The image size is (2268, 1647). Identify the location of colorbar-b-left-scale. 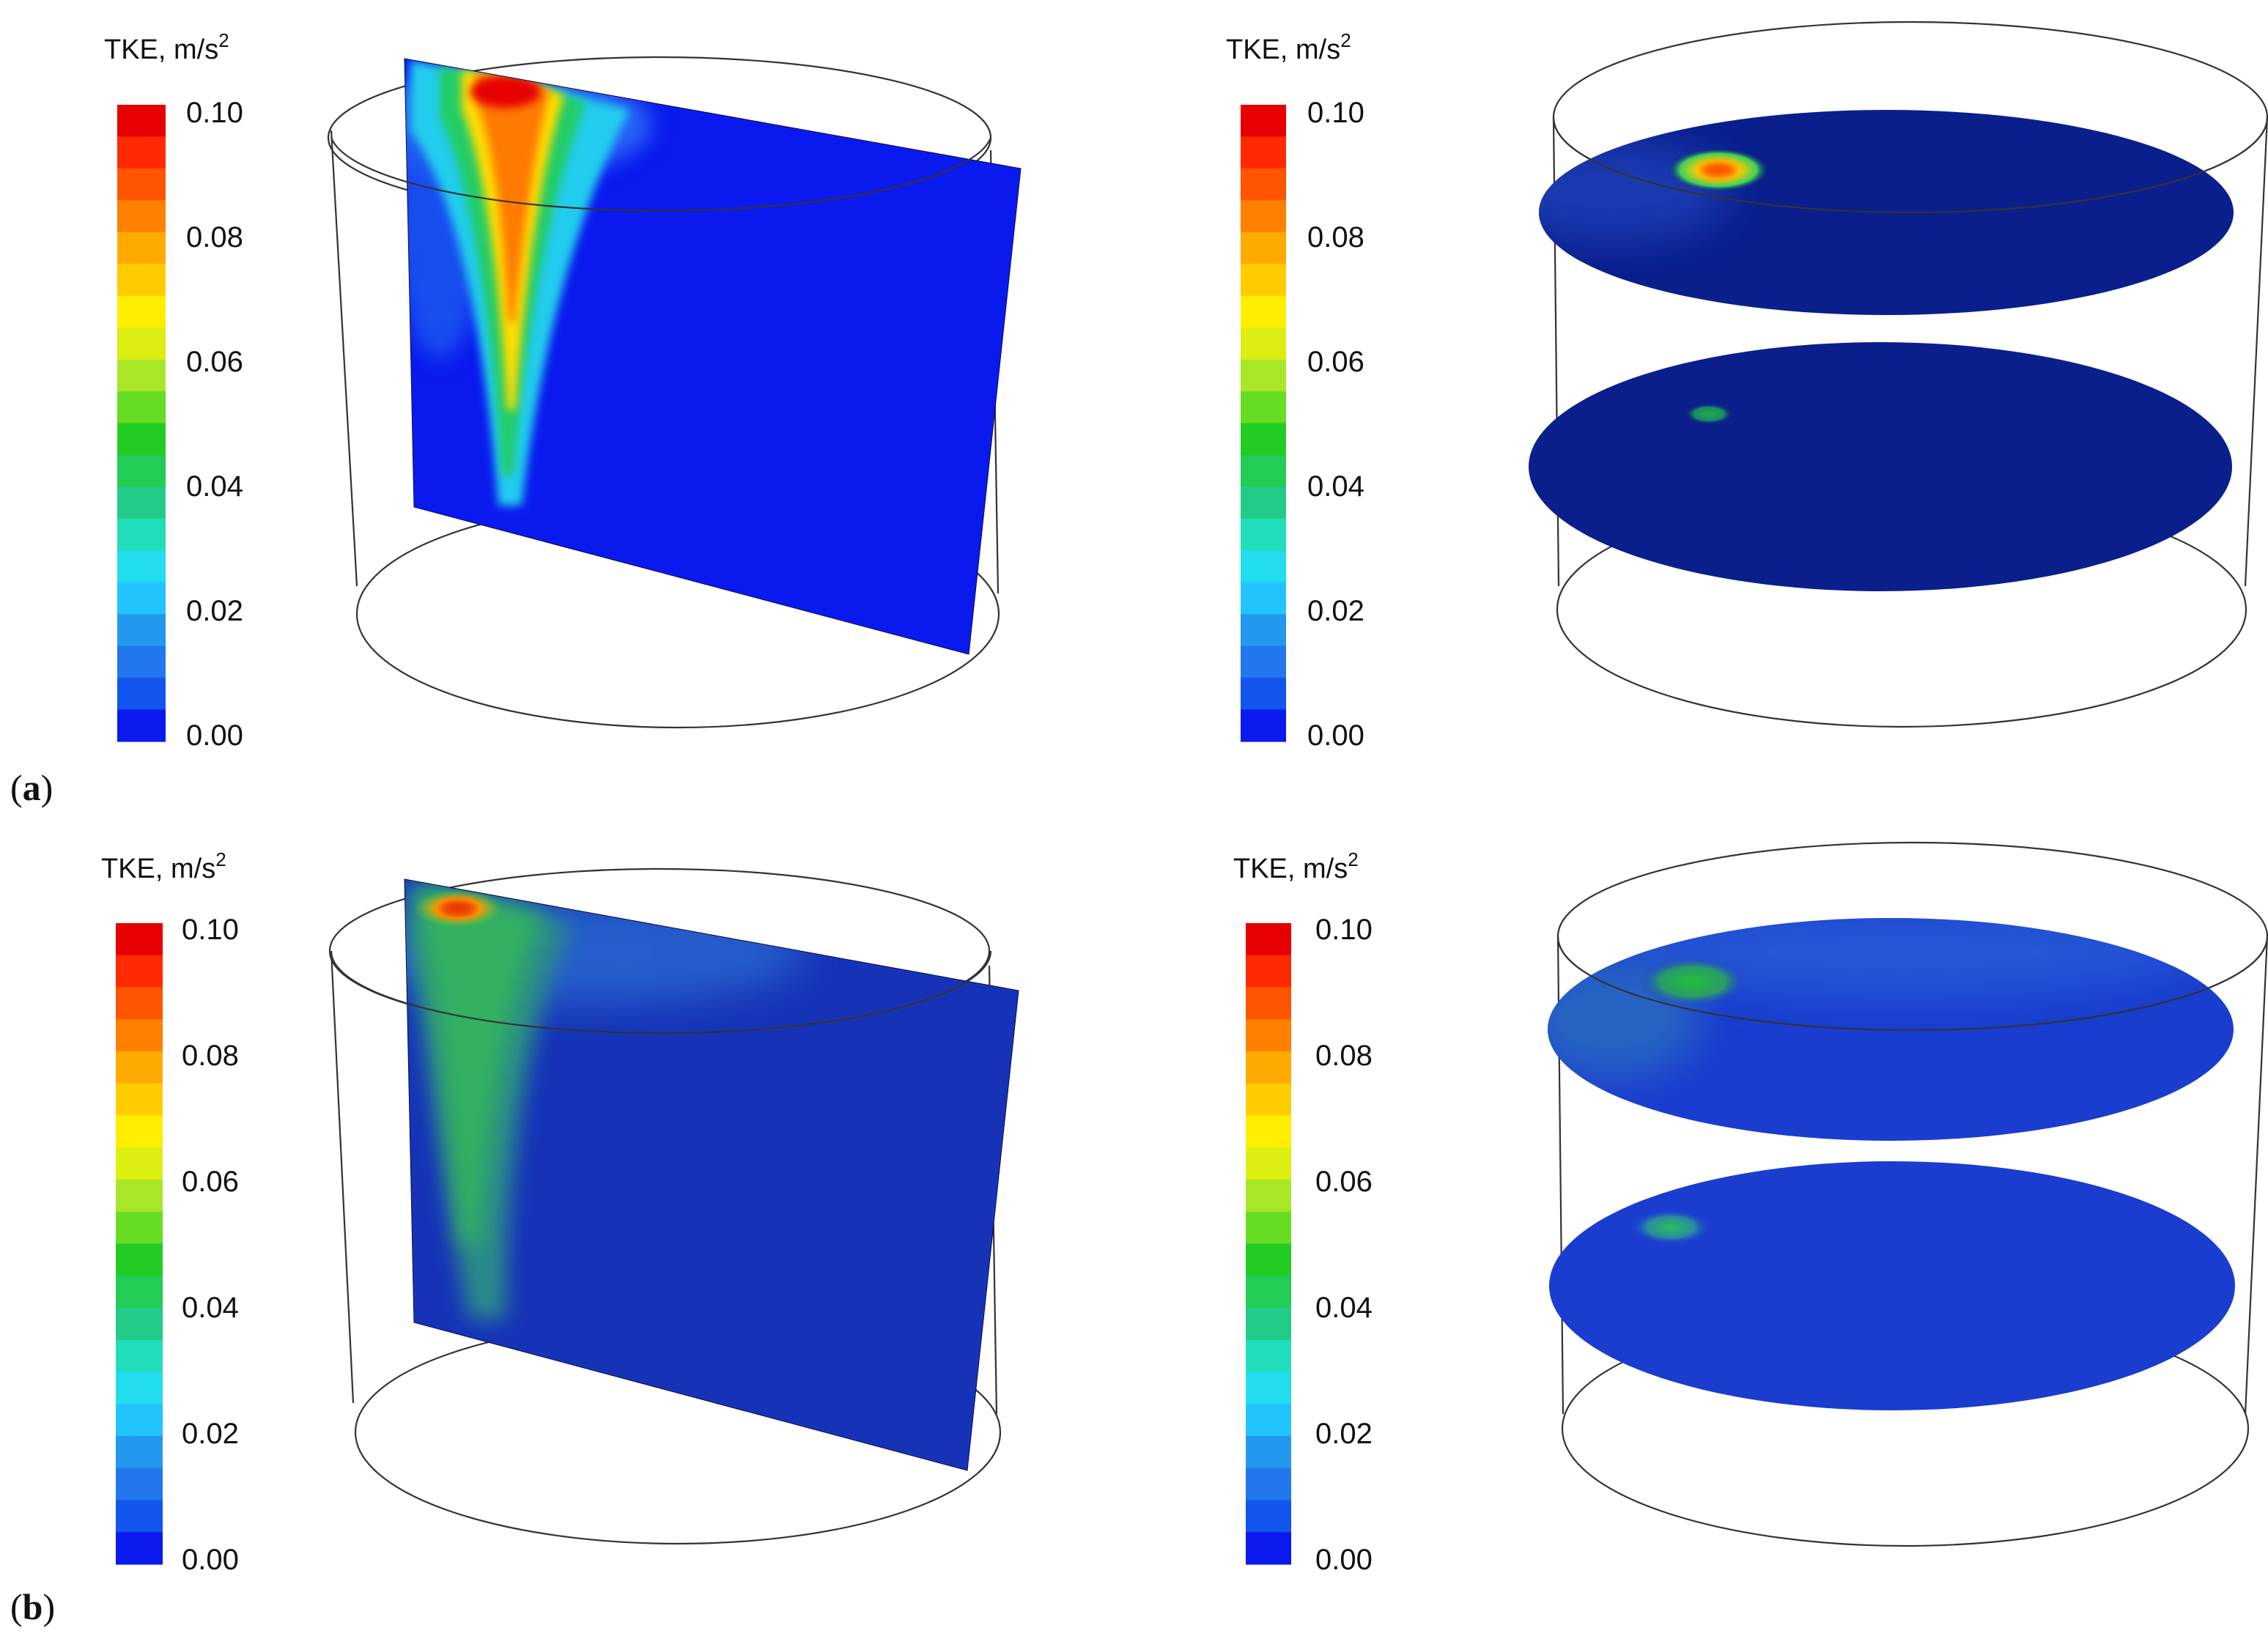
(139, 1244).